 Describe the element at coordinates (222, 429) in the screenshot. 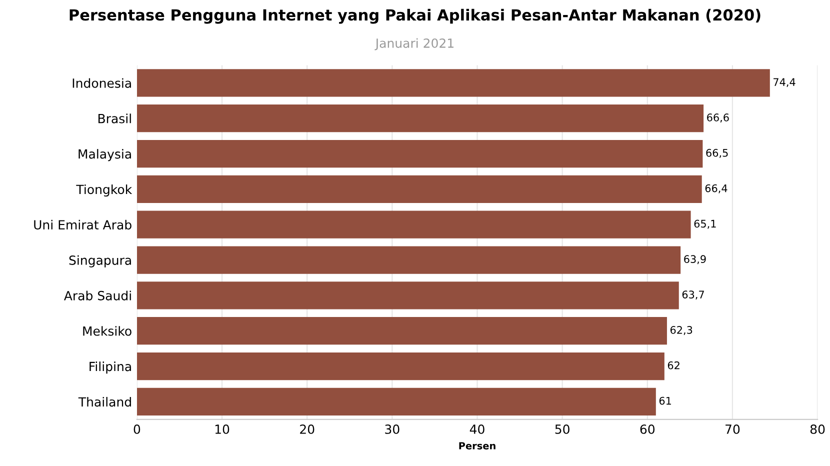

I see `x-tick-label: 10` at that location.